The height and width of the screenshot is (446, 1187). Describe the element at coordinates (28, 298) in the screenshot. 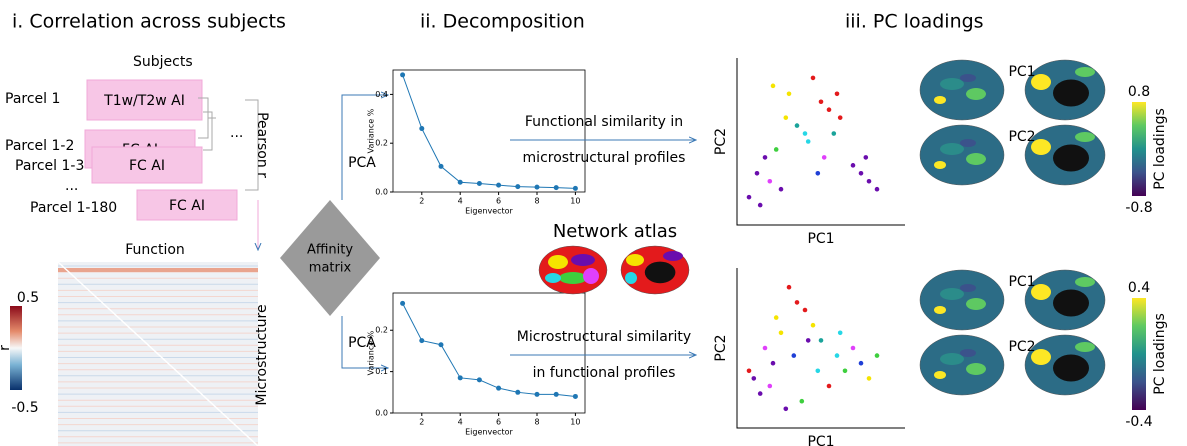

I see `colorbar-max: 0.5` at that location.